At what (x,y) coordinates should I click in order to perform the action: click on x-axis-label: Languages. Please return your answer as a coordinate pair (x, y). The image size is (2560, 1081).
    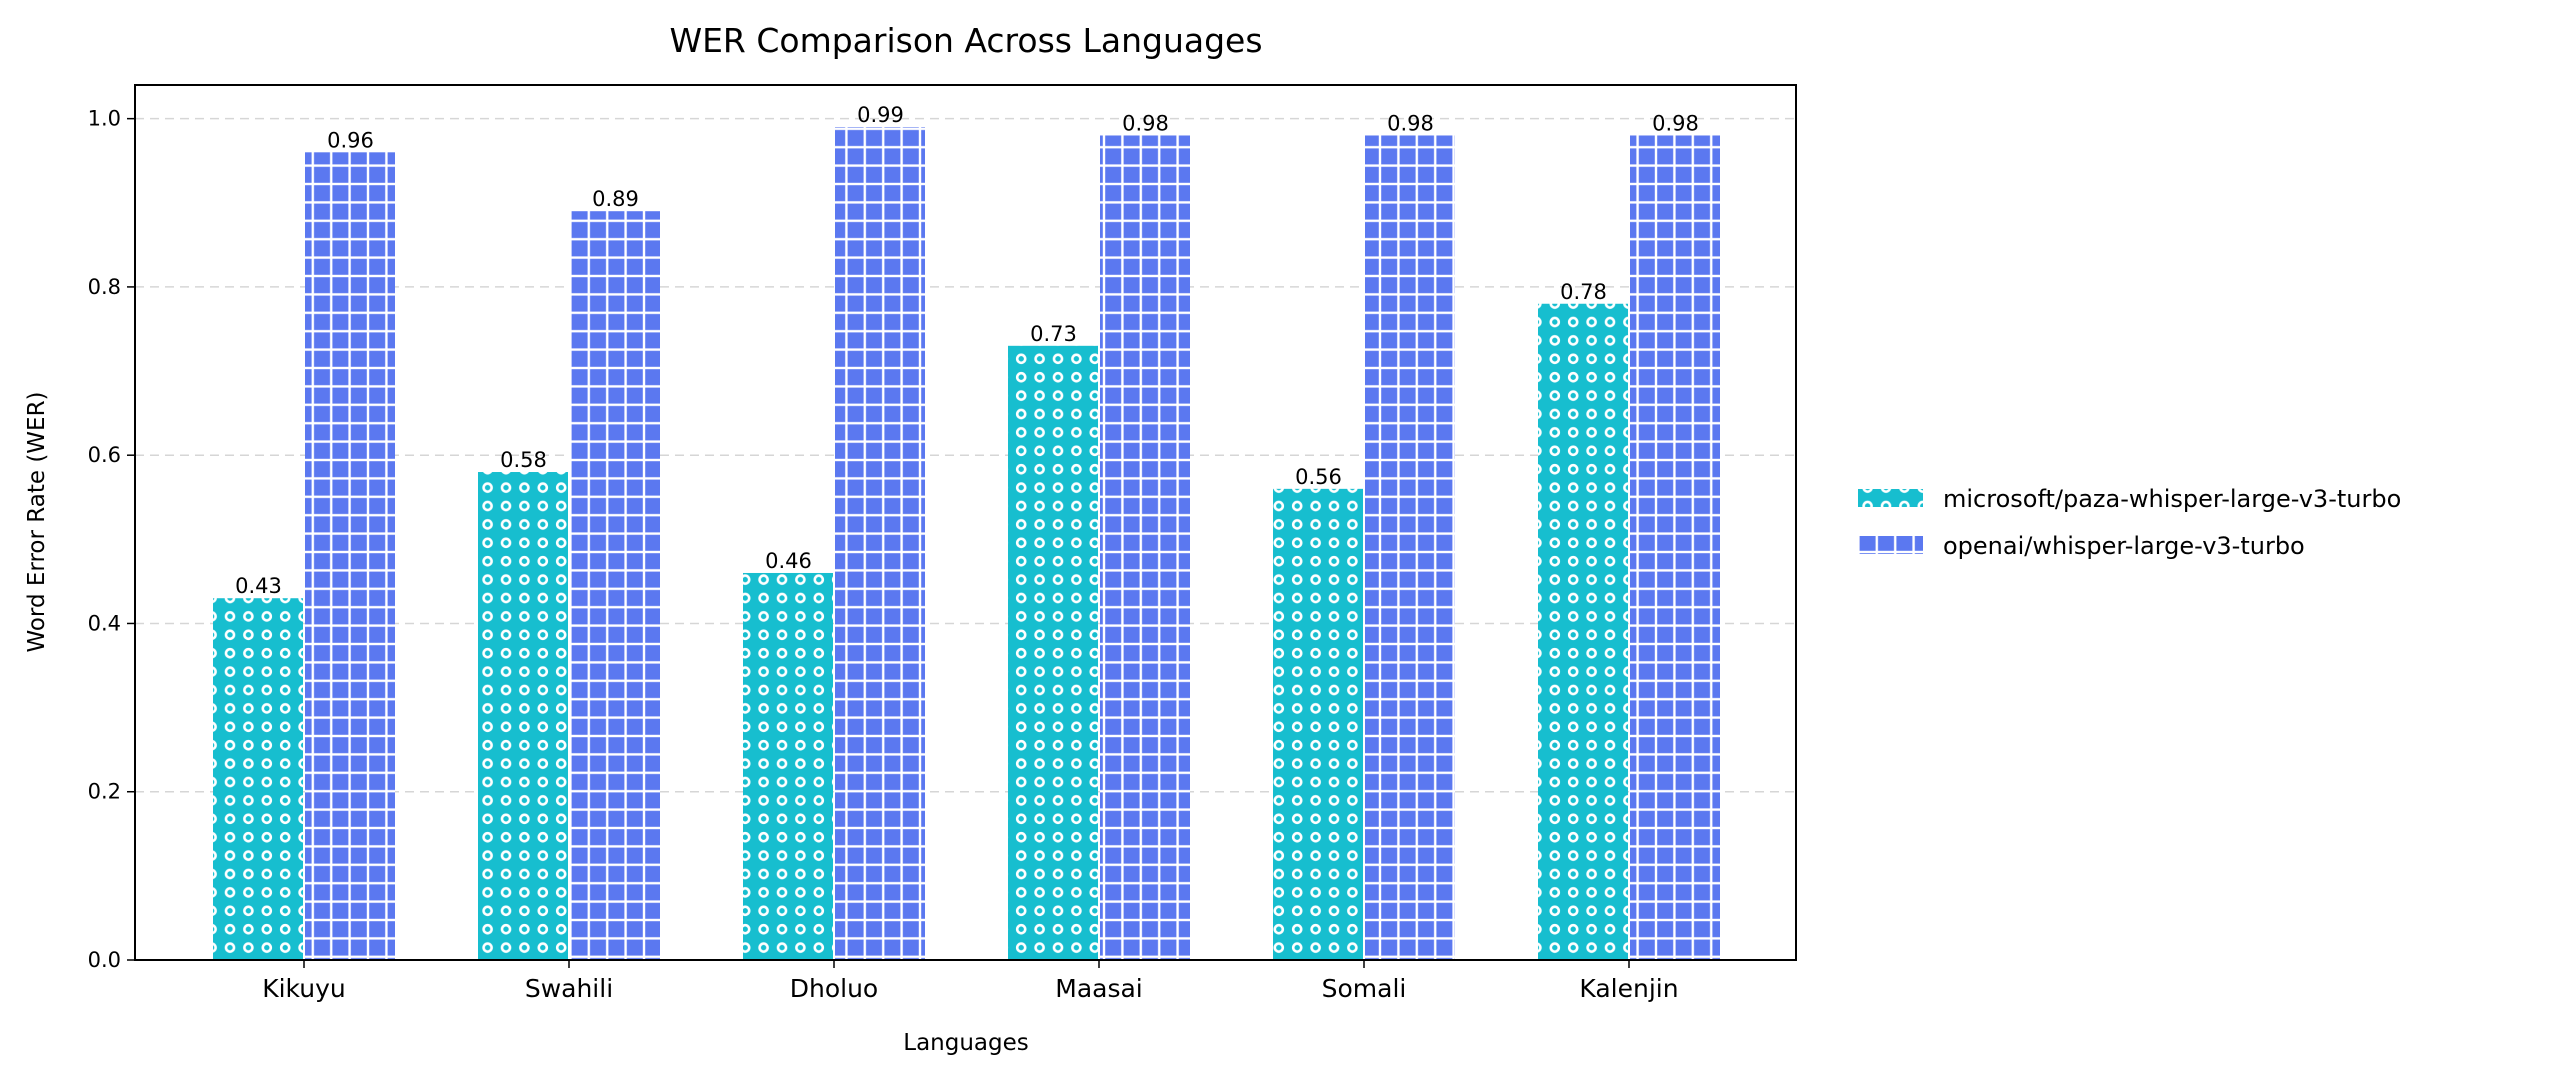
    Looking at the image, I should click on (966, 1043).